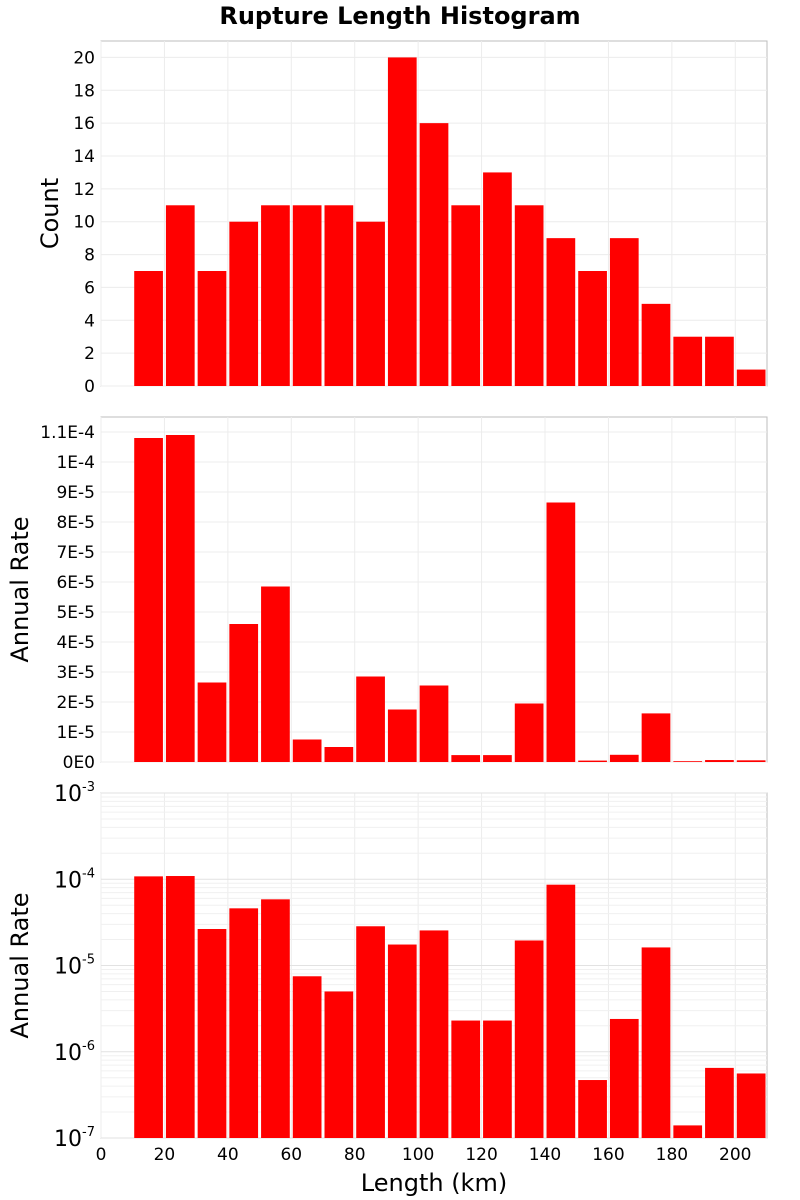  What do you see at coordinates (75, 703) in the screenshot?
I see `y-tick-label: 2E-5` at bounding box center [75, 703].